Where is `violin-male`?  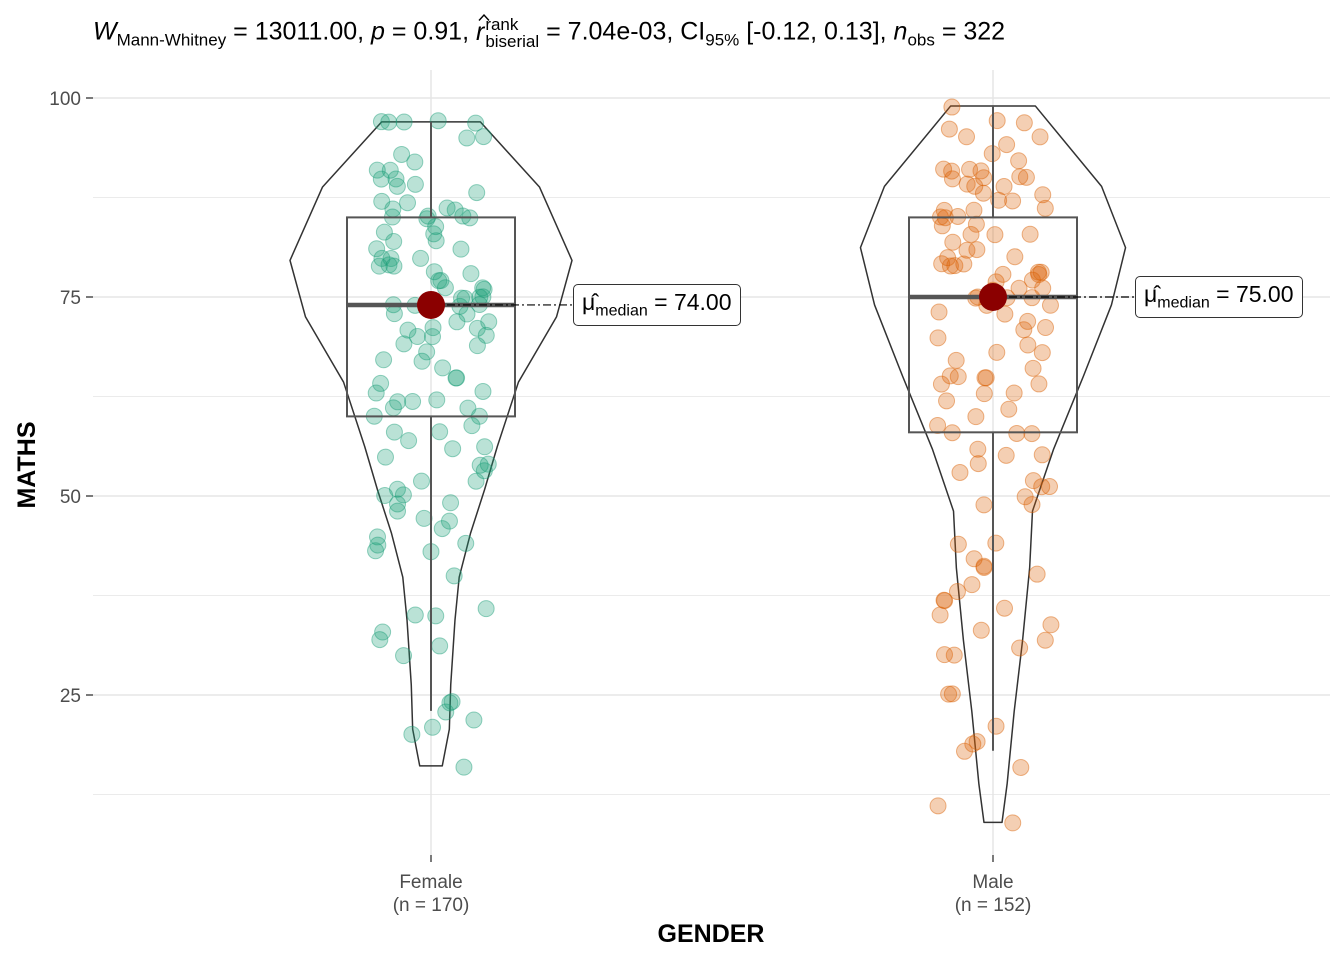
violin-male is located at coordinates (993, 464).